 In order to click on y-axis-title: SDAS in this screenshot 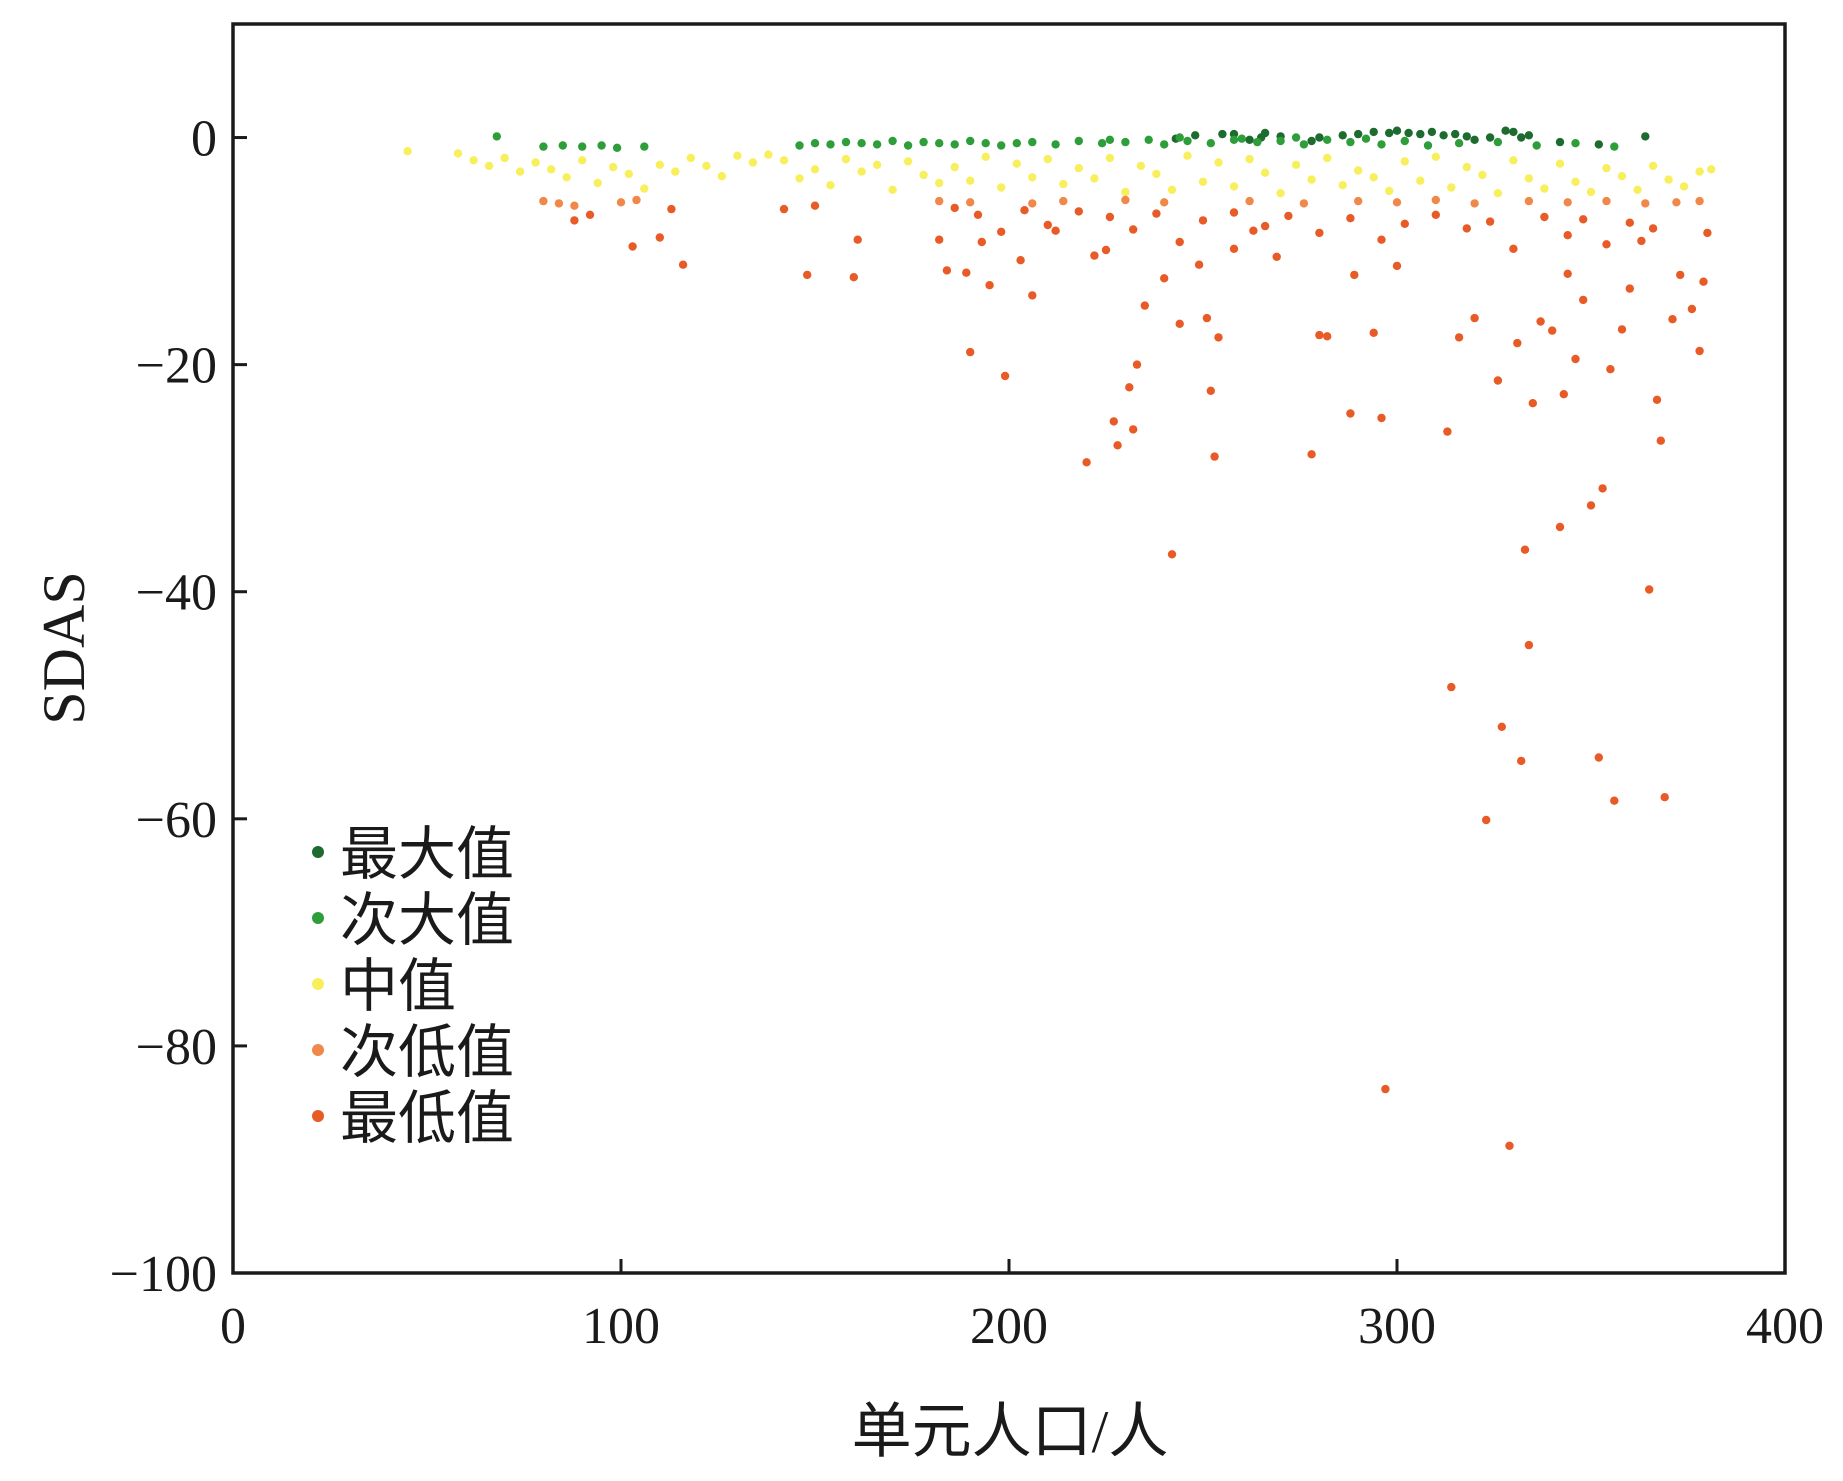, I will do `click(64, 647)`.